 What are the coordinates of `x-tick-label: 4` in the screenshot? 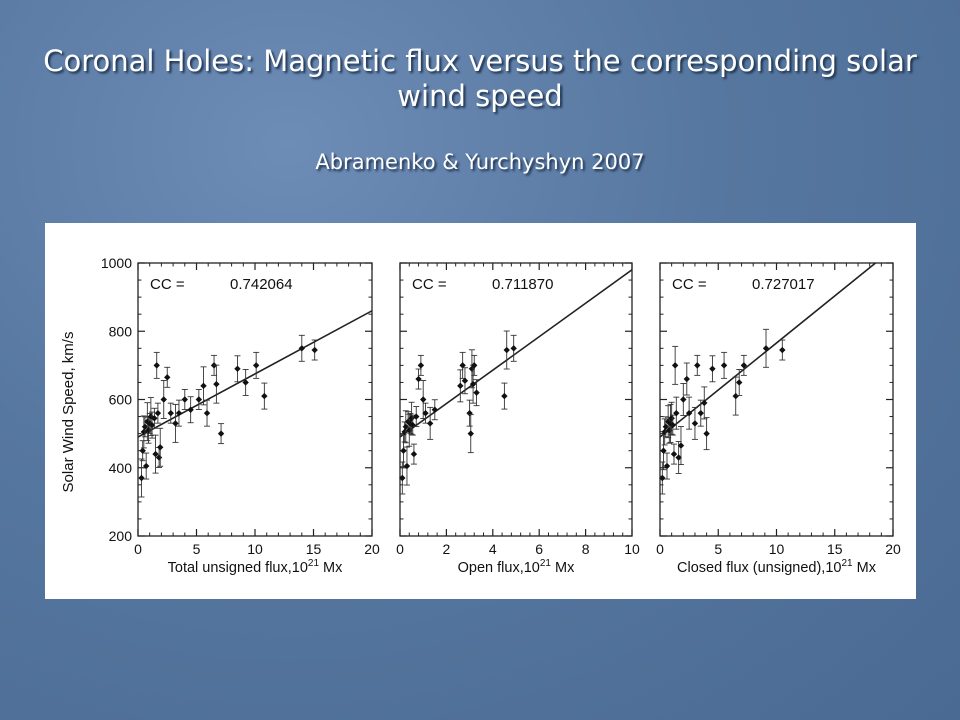 It's located at (493, 549).